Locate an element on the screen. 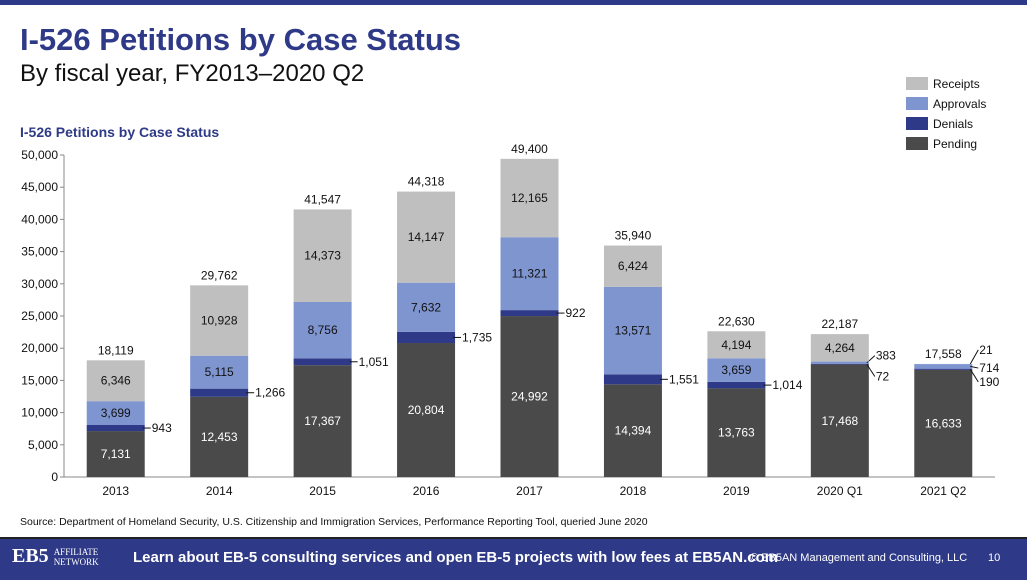 This screenshot has width=1027, height=580. page-number: 10 is located at coordinates (994, 558).